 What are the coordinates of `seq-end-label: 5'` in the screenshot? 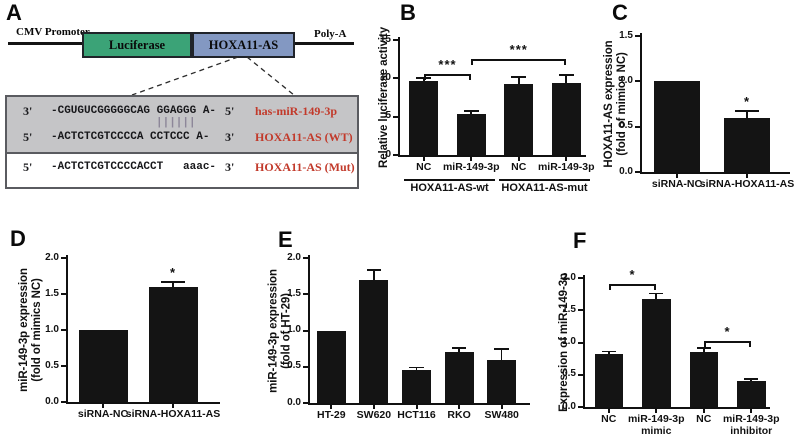 It's located at (28, 167).